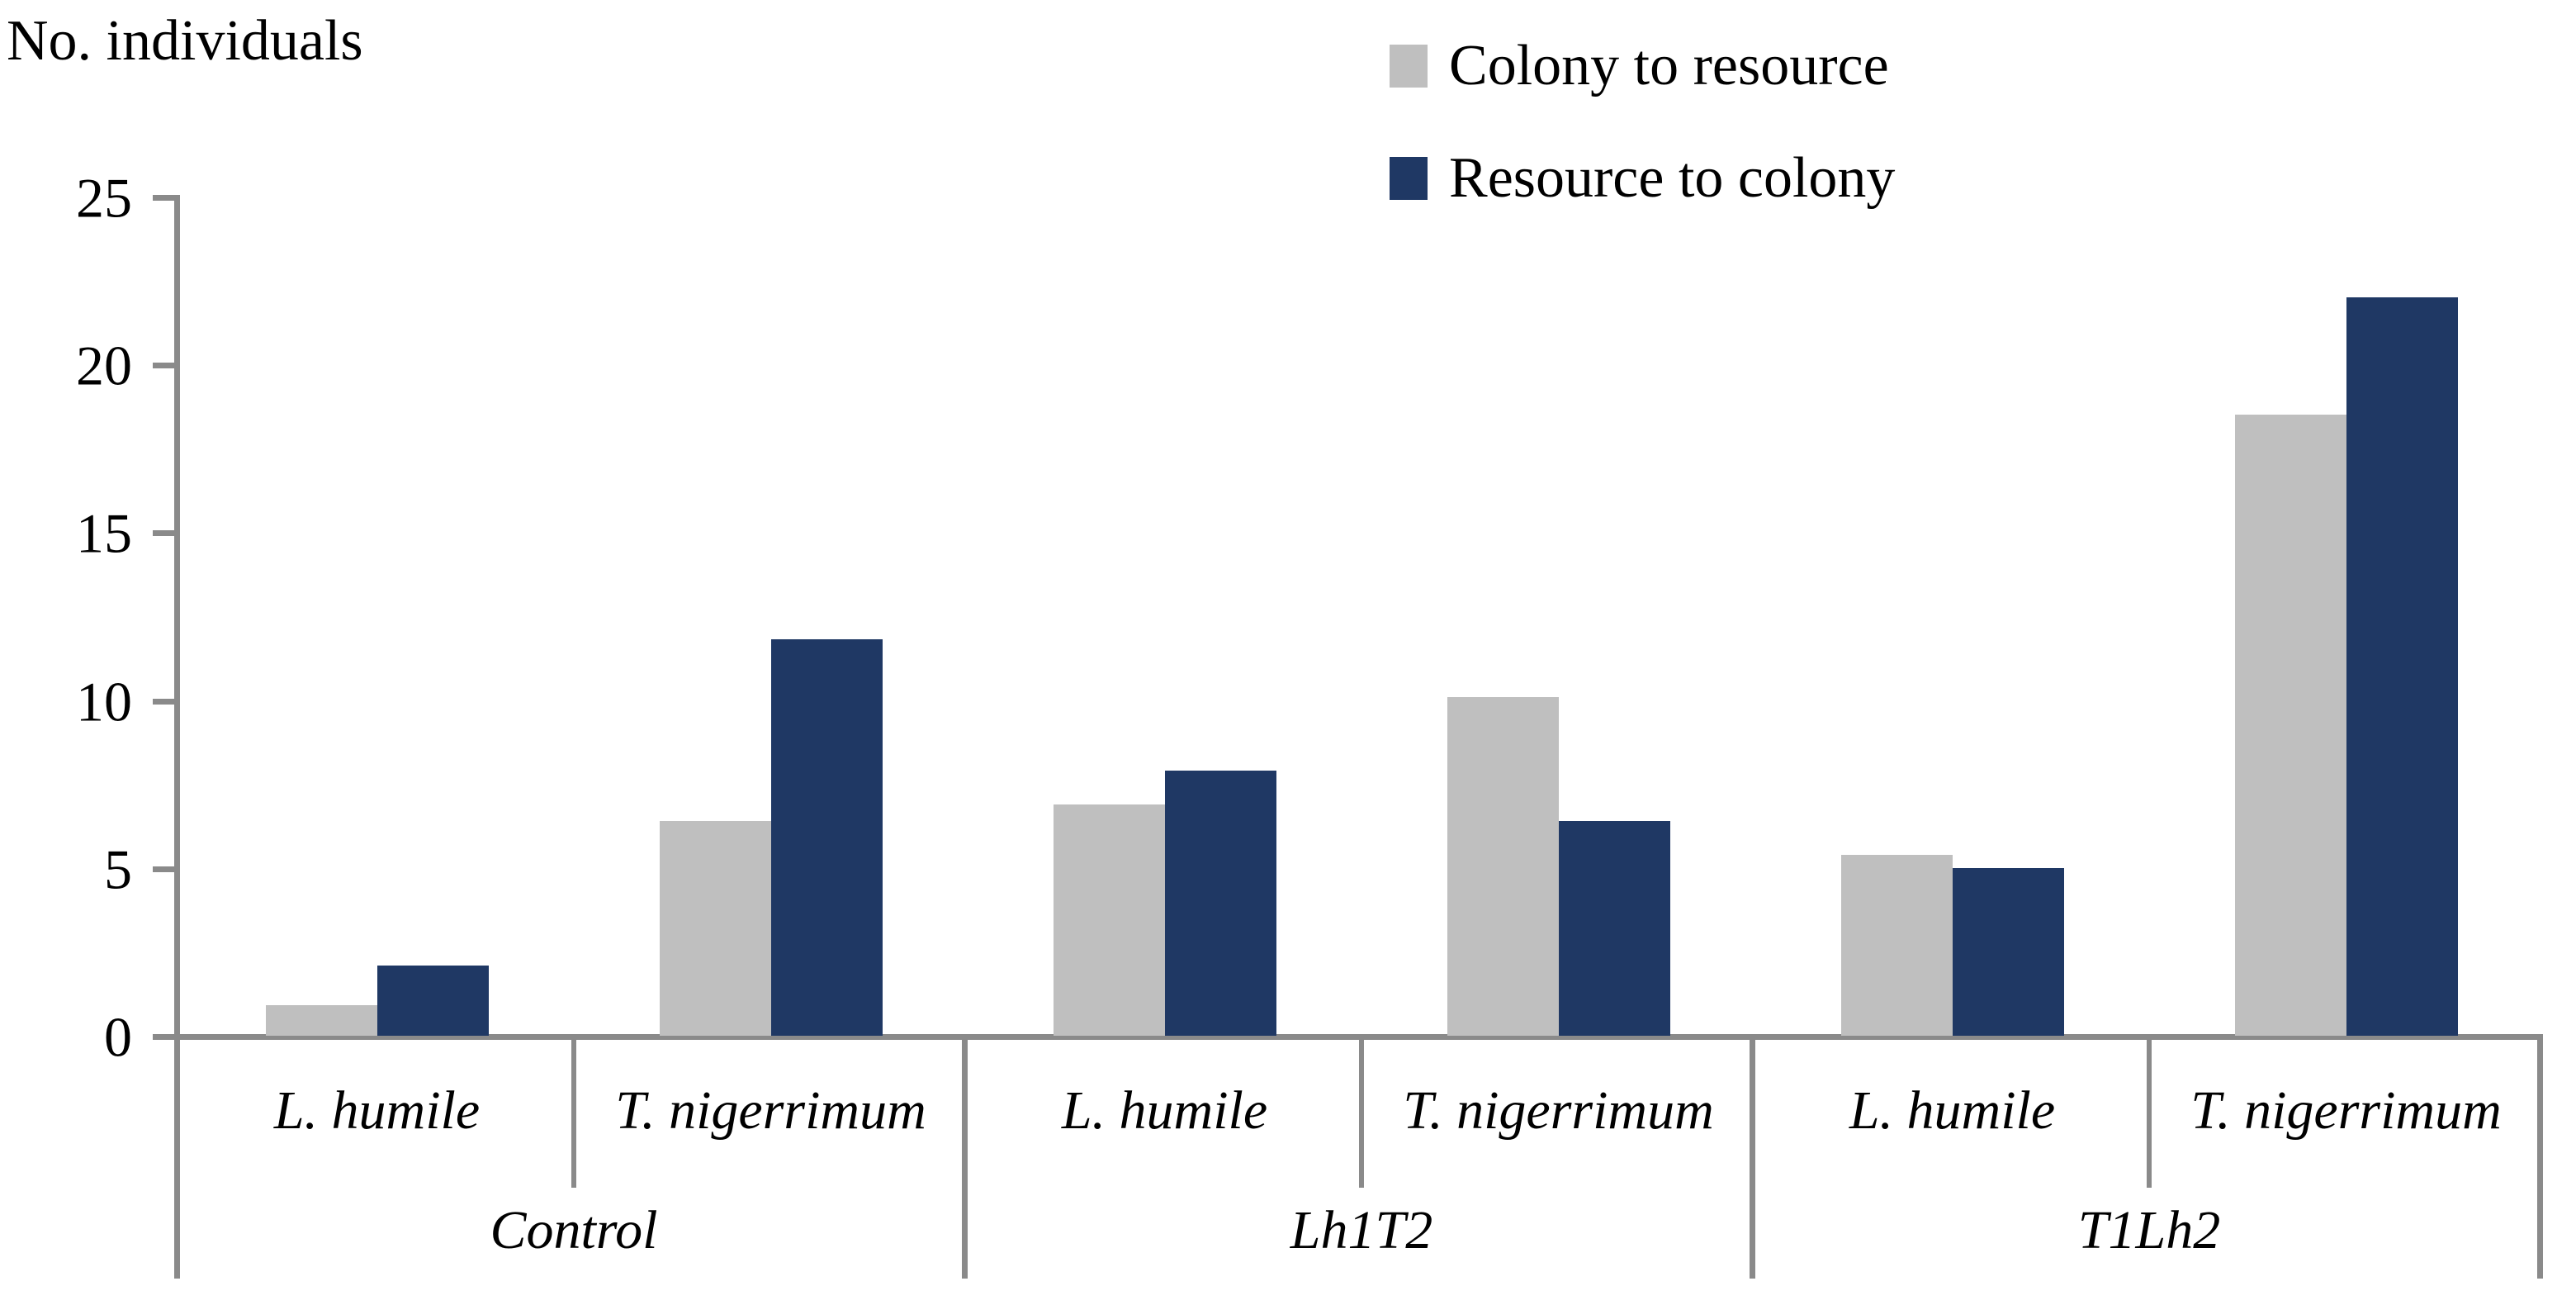 The image size is (2576, 1305). I want to click on y-tick-label: 10, so click(104, 701).